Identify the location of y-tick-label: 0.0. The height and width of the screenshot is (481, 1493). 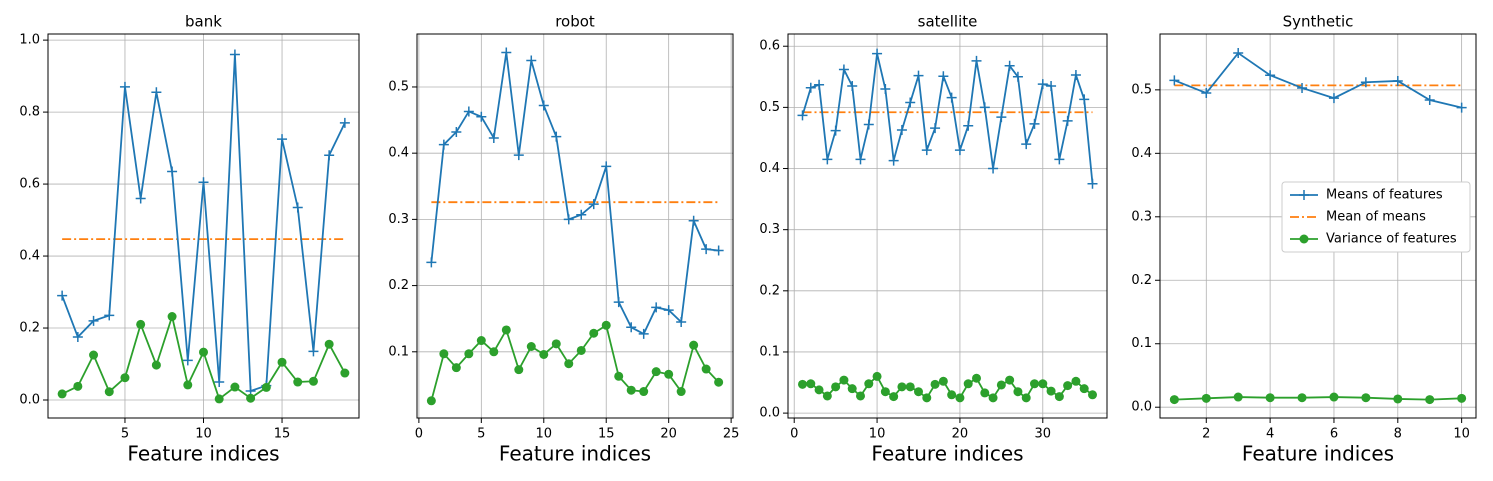
(29, 400).